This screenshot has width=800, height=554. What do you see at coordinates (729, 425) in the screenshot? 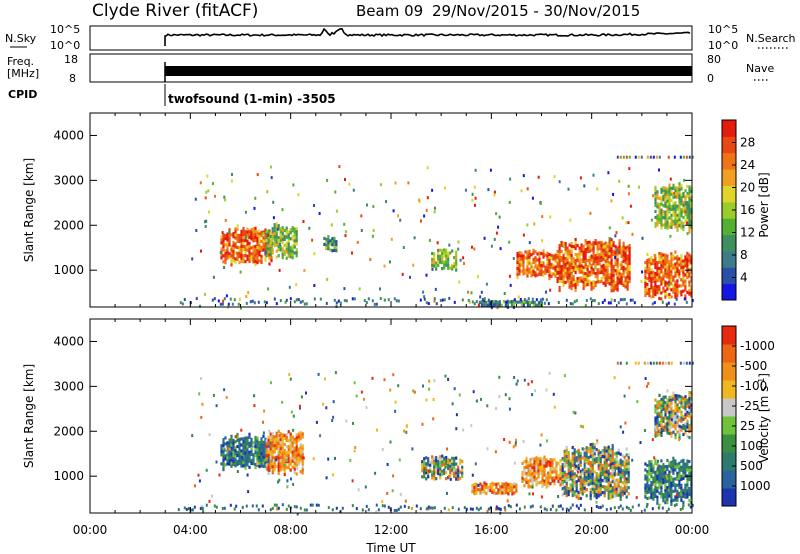
I see `colorbar-swatch` at bounding box center [729, 425].